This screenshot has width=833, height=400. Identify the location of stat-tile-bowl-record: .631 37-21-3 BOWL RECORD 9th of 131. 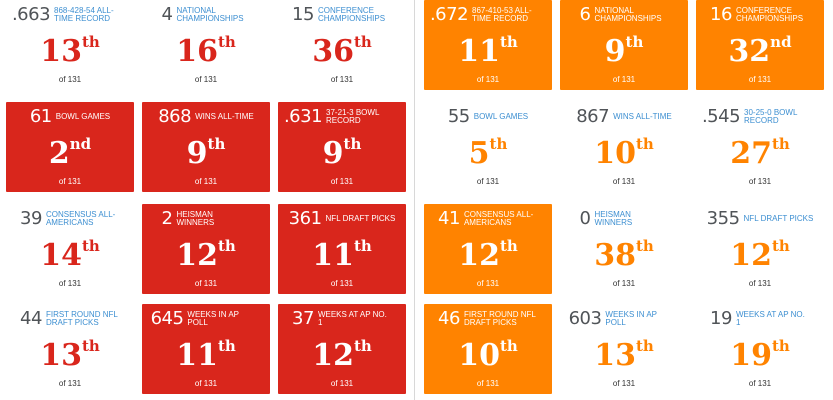
(342, 147).